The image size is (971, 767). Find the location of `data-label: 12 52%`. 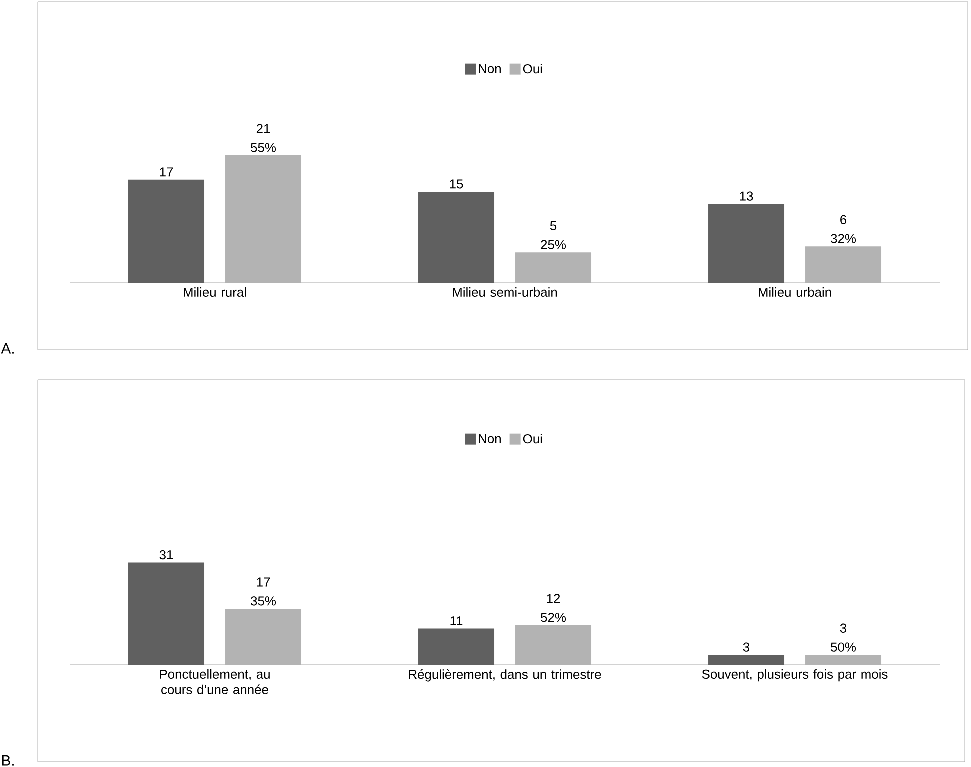

data-label: 12 52% is located at coordinates (553, 608).